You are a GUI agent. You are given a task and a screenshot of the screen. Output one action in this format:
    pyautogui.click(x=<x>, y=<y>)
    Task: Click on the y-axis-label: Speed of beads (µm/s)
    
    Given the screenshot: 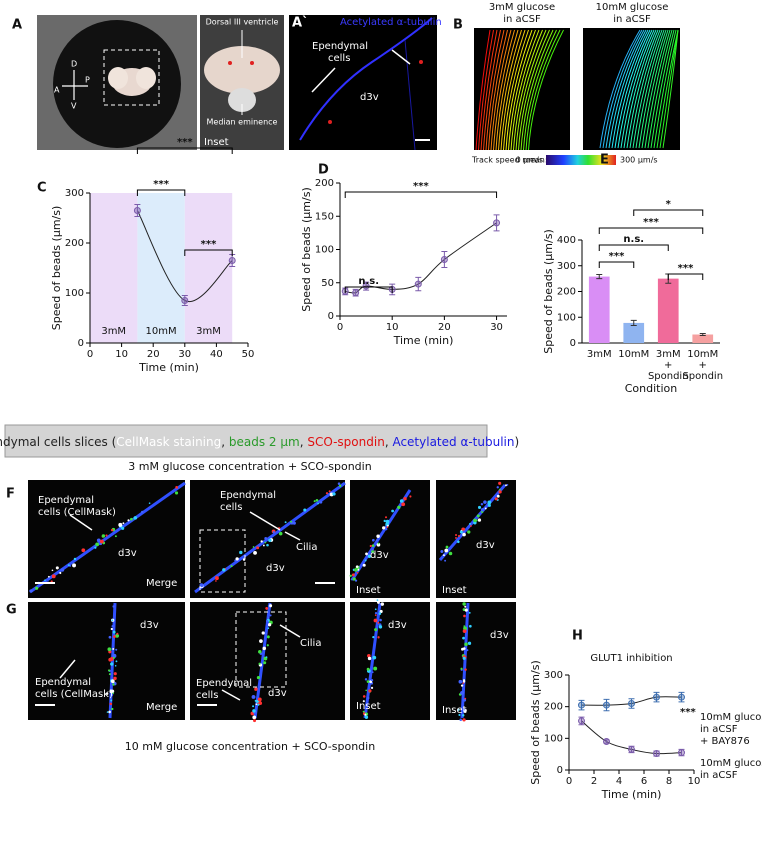 What is the action you would take?
    pyautogui.click(x=535, y=722)
    